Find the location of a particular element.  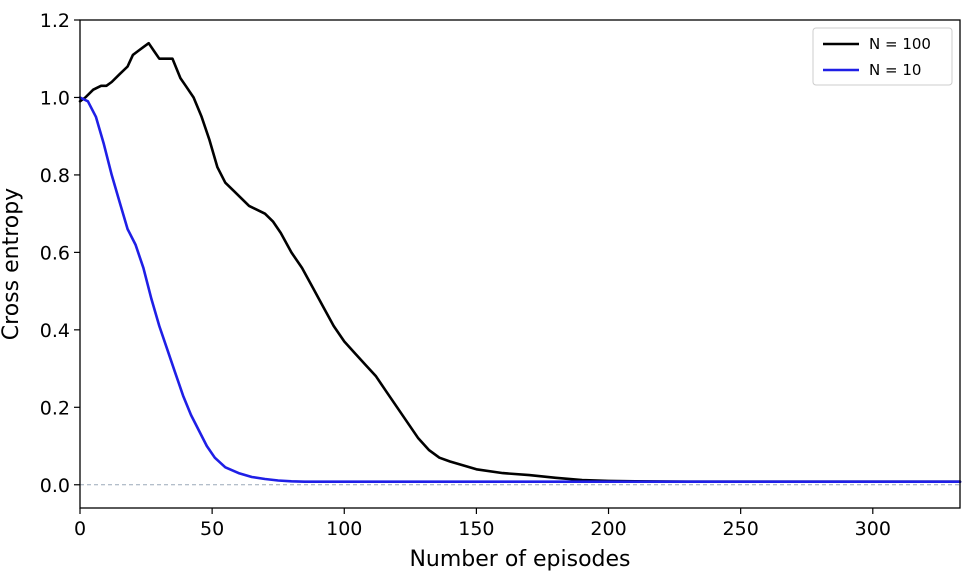

y-axis-label: Cross entropy is located at coordinates (12, 264).